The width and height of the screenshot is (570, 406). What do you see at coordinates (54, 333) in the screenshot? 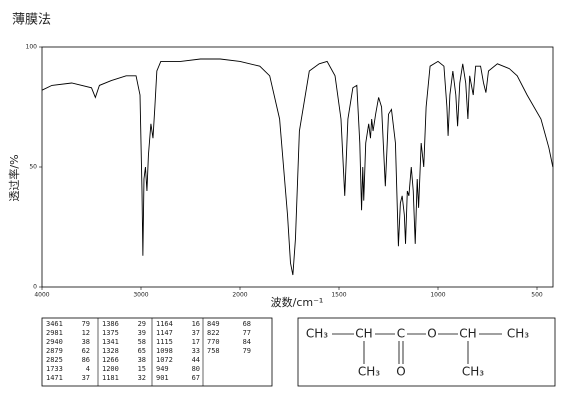
I see `peak-wavenumber: 2981` at bounding box center [54, 333].